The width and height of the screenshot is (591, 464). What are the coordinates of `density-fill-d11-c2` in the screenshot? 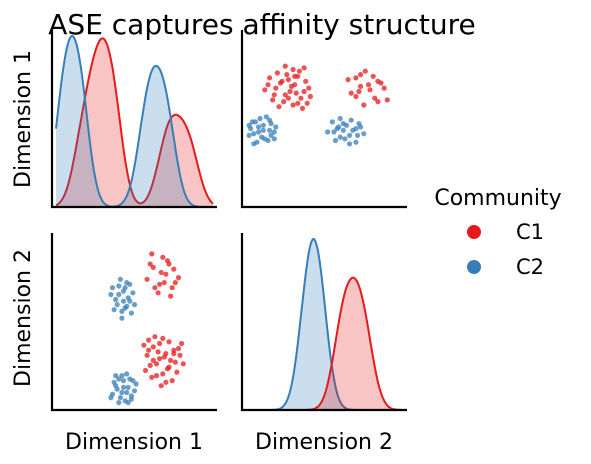 It's located at (134, 121).